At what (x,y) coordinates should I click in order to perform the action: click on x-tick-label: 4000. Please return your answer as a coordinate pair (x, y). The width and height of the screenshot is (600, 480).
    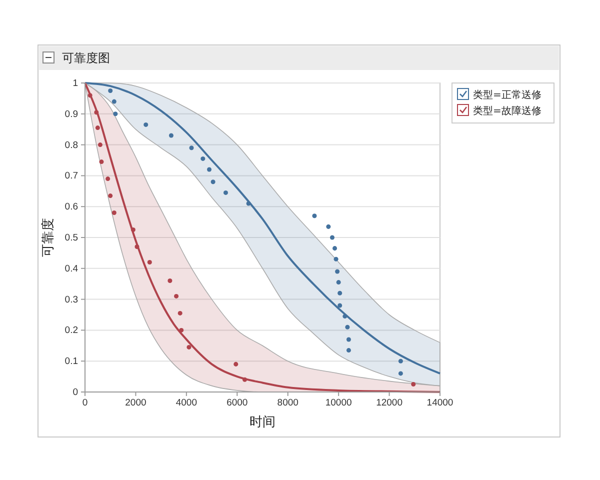
    Looking at the image, I should click on (186, 403).